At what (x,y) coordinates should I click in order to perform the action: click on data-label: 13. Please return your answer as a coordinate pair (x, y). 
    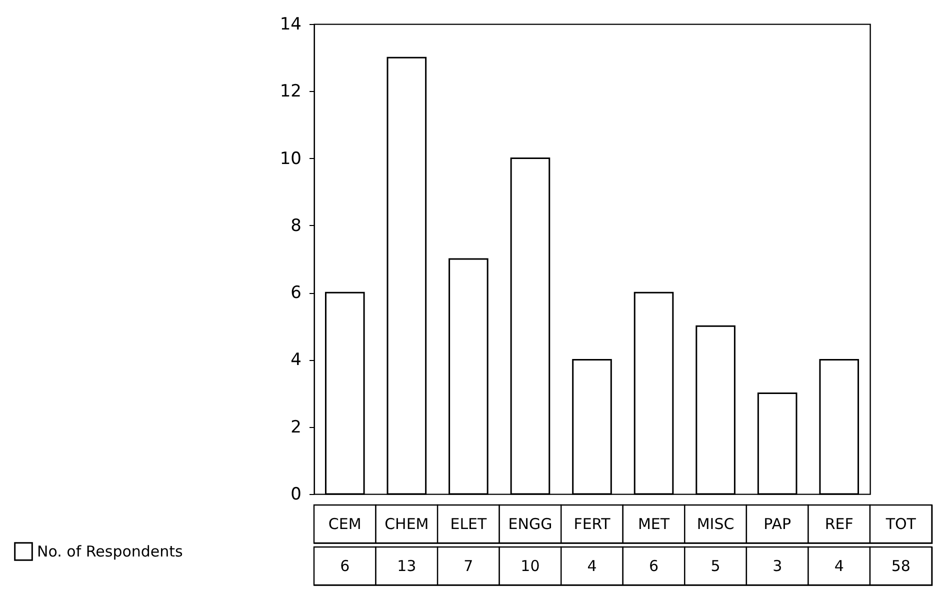
    Looking at the image, I should click on (406, 566).